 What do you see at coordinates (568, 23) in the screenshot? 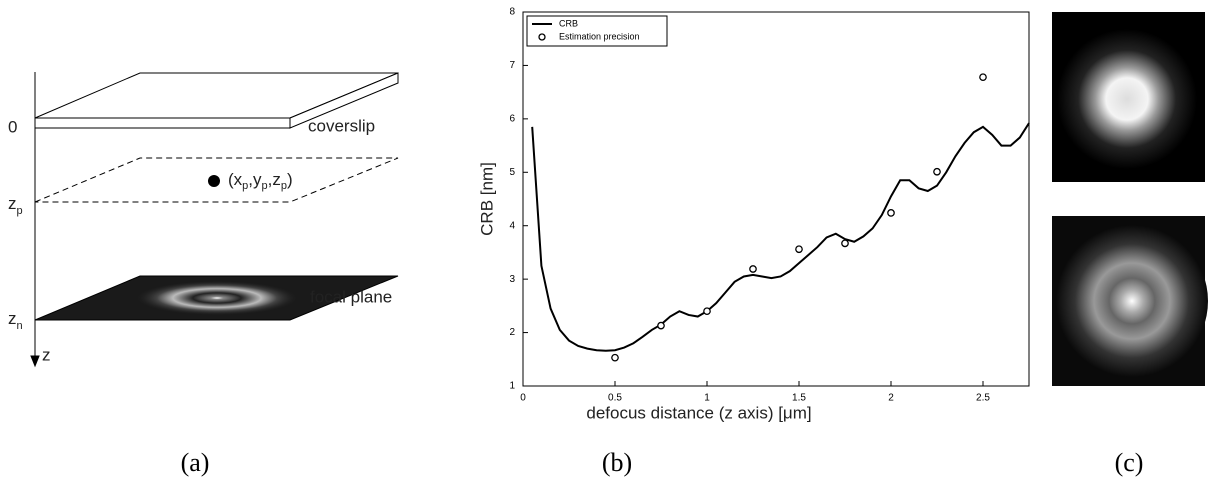
I see `legend-label: CRB` at bounding box center [568, 23].